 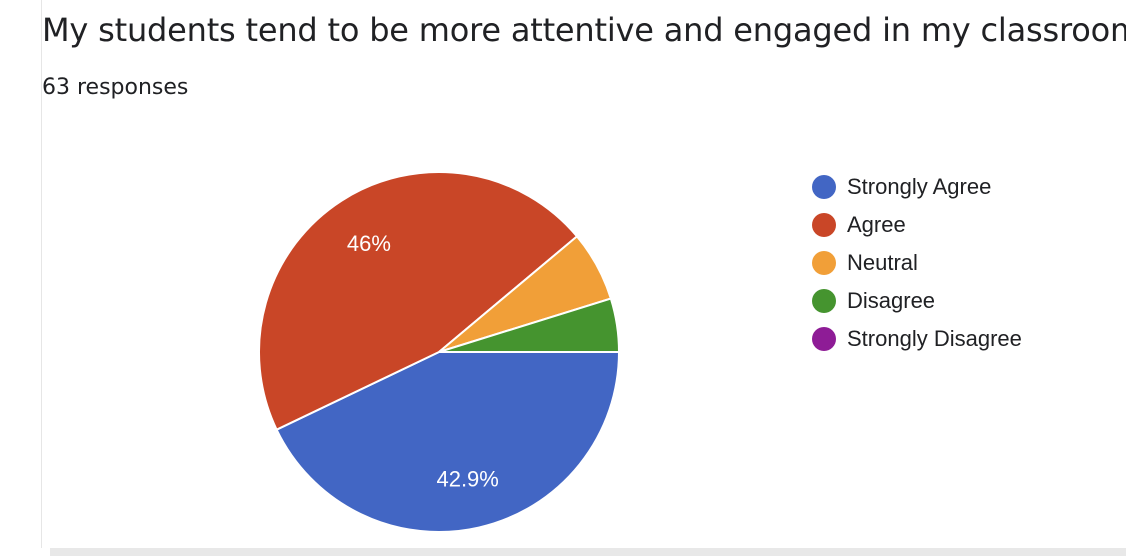 What do you see at coordinates (529, 325) in the screenshot?
I see `pie-slice-disagree` at bounding box center [529, 325].